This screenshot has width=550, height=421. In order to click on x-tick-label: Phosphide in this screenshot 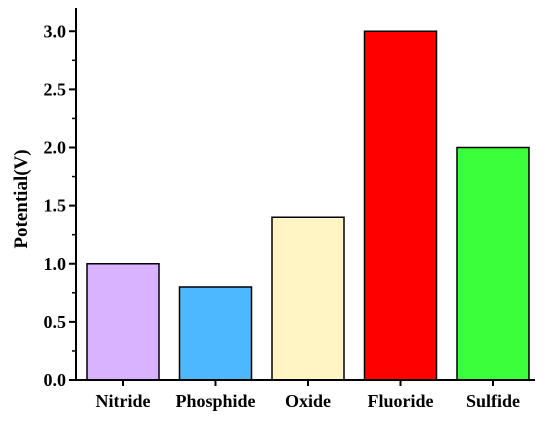, I will do `click(215, 401)`.